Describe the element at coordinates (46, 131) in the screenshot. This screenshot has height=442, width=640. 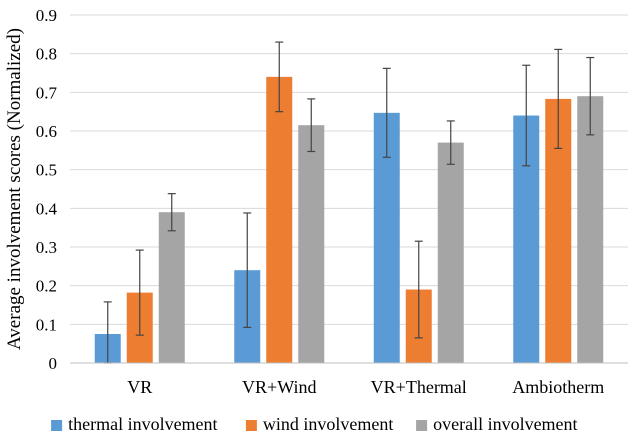
I see `y-tick-label: 0.6` at that location.